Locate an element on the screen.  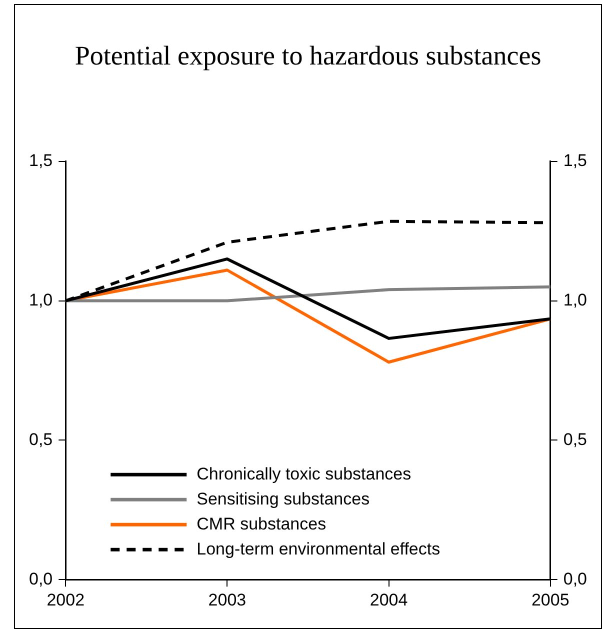
y-tick-label: 0,0 is located at coordinates (40, 578).